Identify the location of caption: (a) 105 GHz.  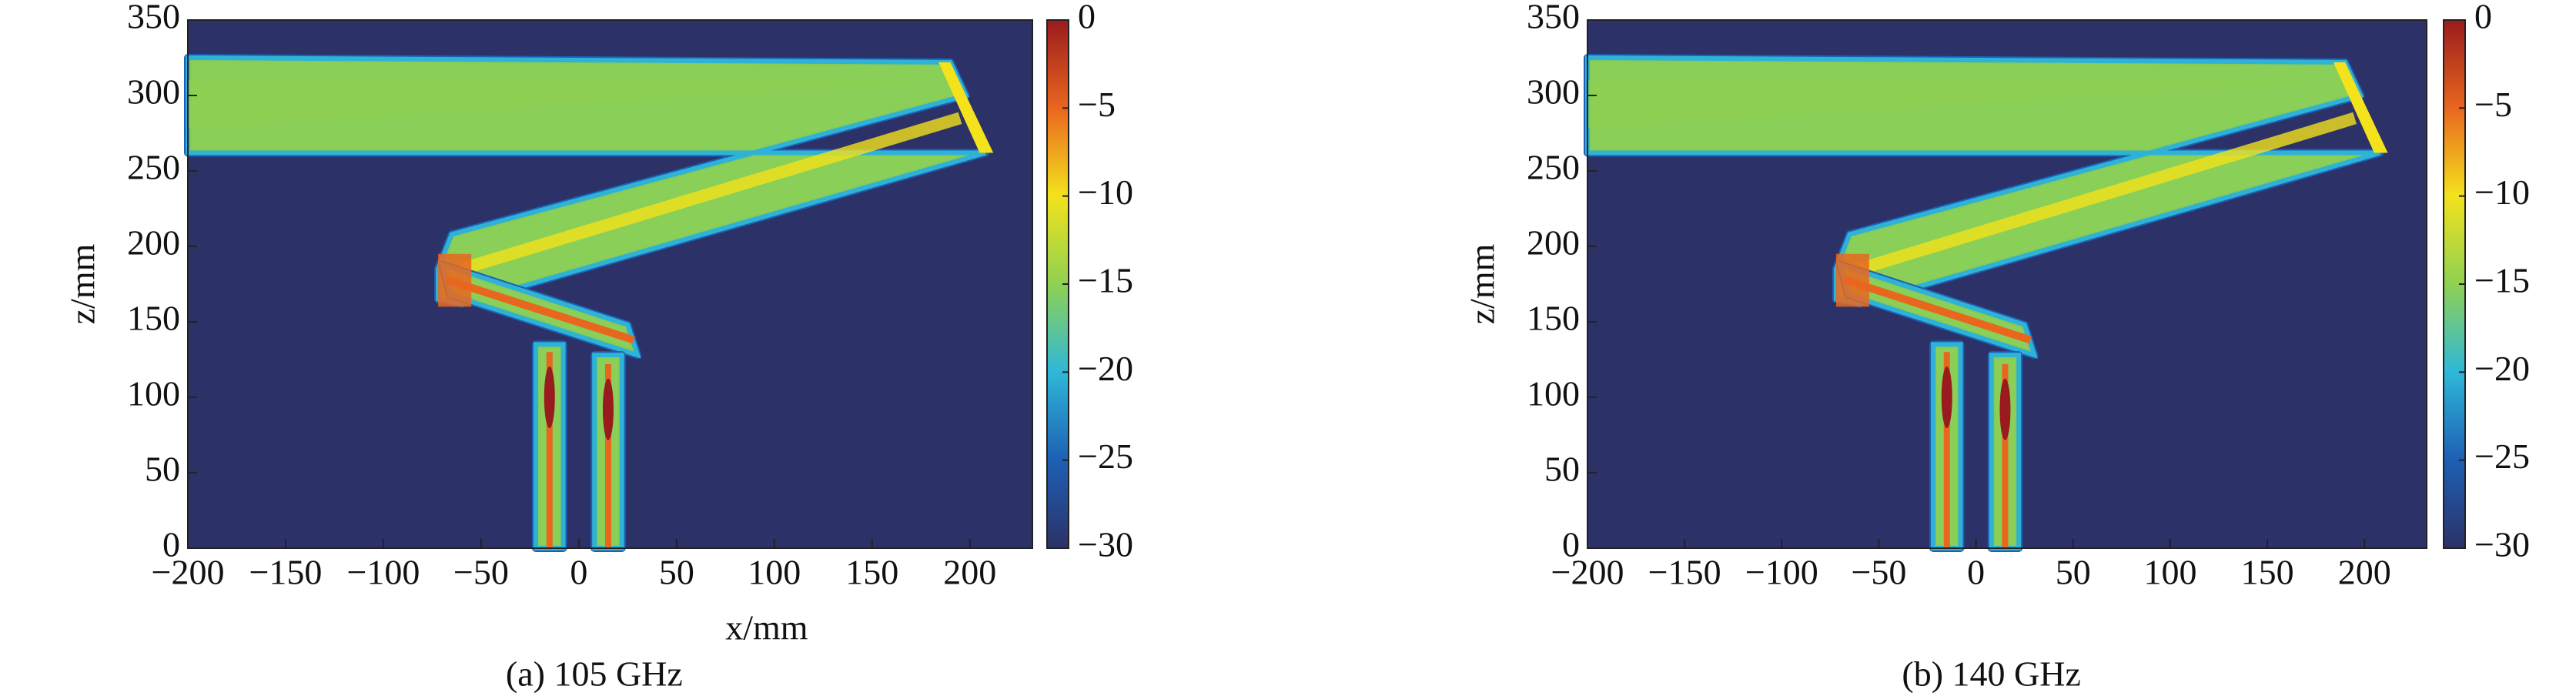
(594, 674).